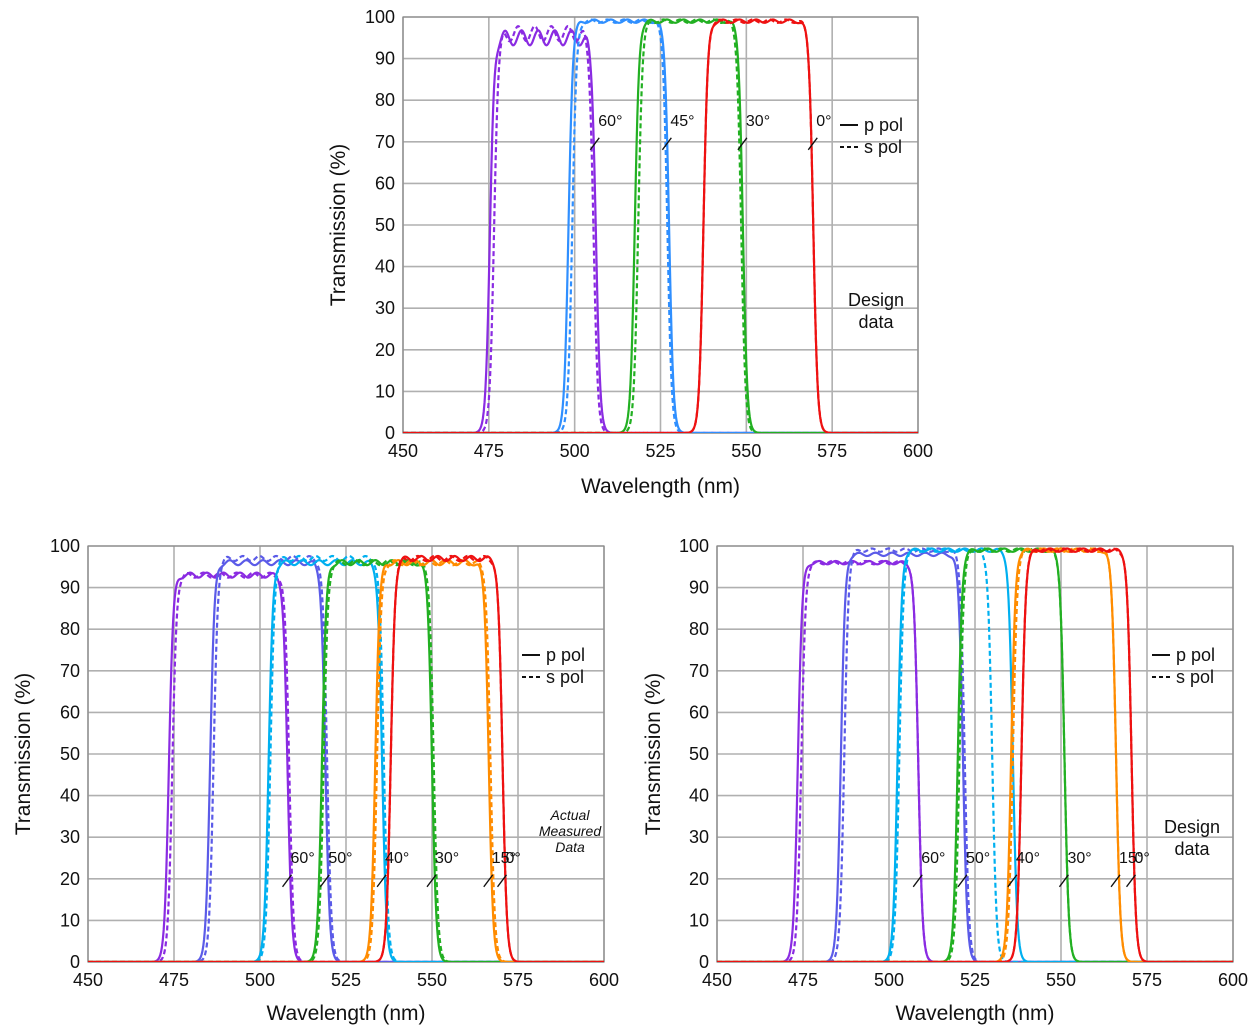  I want to click on angle-label-45: 45°, so click(682, 121).